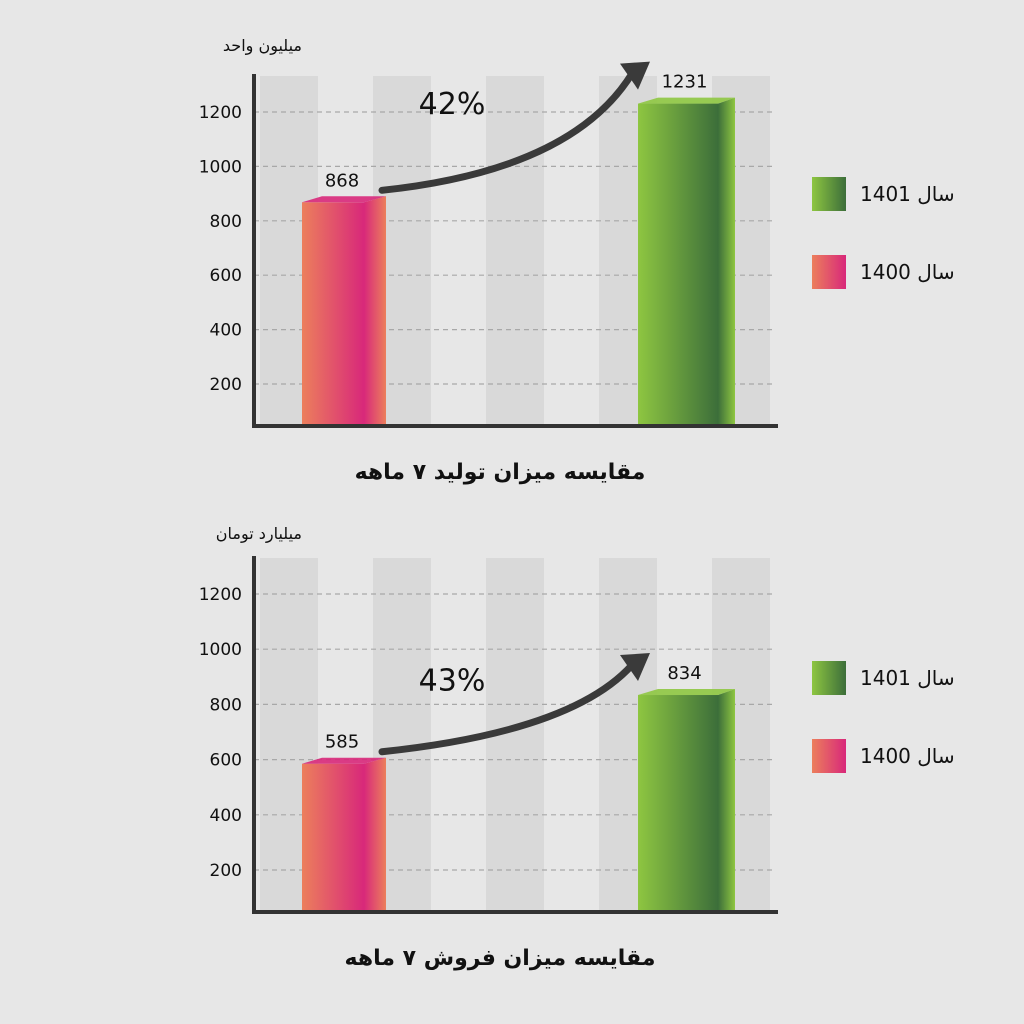  Describe the element at coordinates (342, 742) in the screenshot. I see `data-label: 585` at that location.